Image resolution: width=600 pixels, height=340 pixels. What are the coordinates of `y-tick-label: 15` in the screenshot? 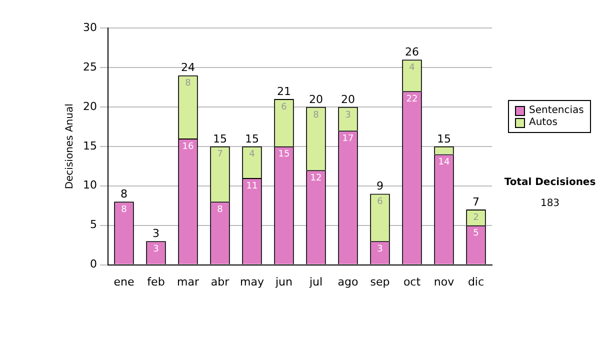 It's located at (89, 145).